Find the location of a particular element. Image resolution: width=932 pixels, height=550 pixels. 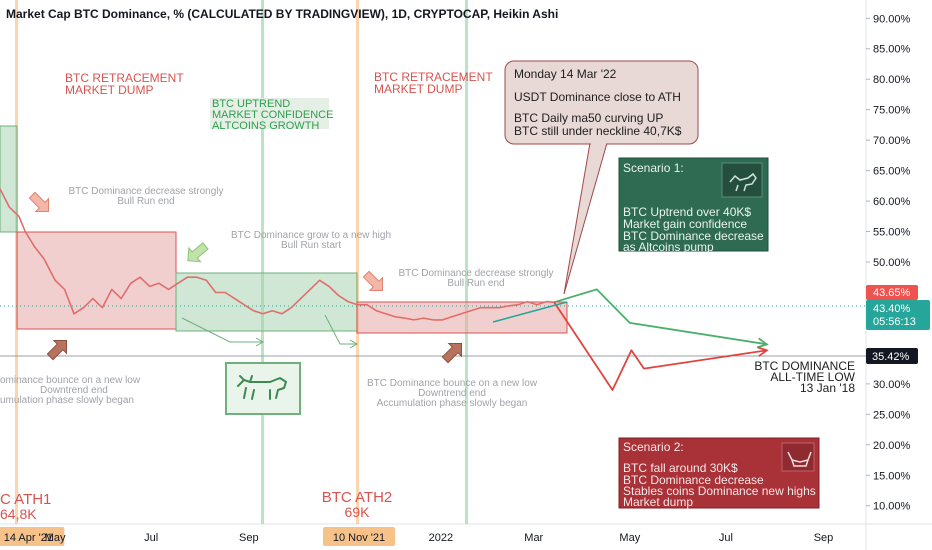

y-tick-label: 55.00% is located at coordinates (892, 233).